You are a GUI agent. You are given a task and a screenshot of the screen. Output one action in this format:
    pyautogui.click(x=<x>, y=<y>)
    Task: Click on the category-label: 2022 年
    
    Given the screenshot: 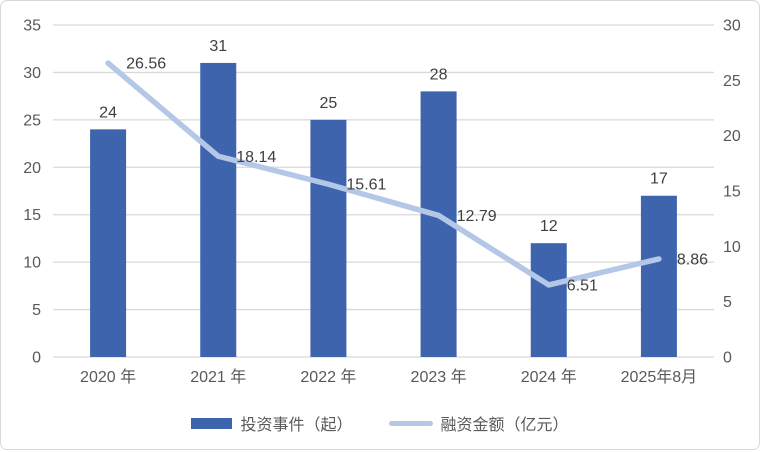 What is the action you would take?
    pyautogui.click(x=328, y=377)
    